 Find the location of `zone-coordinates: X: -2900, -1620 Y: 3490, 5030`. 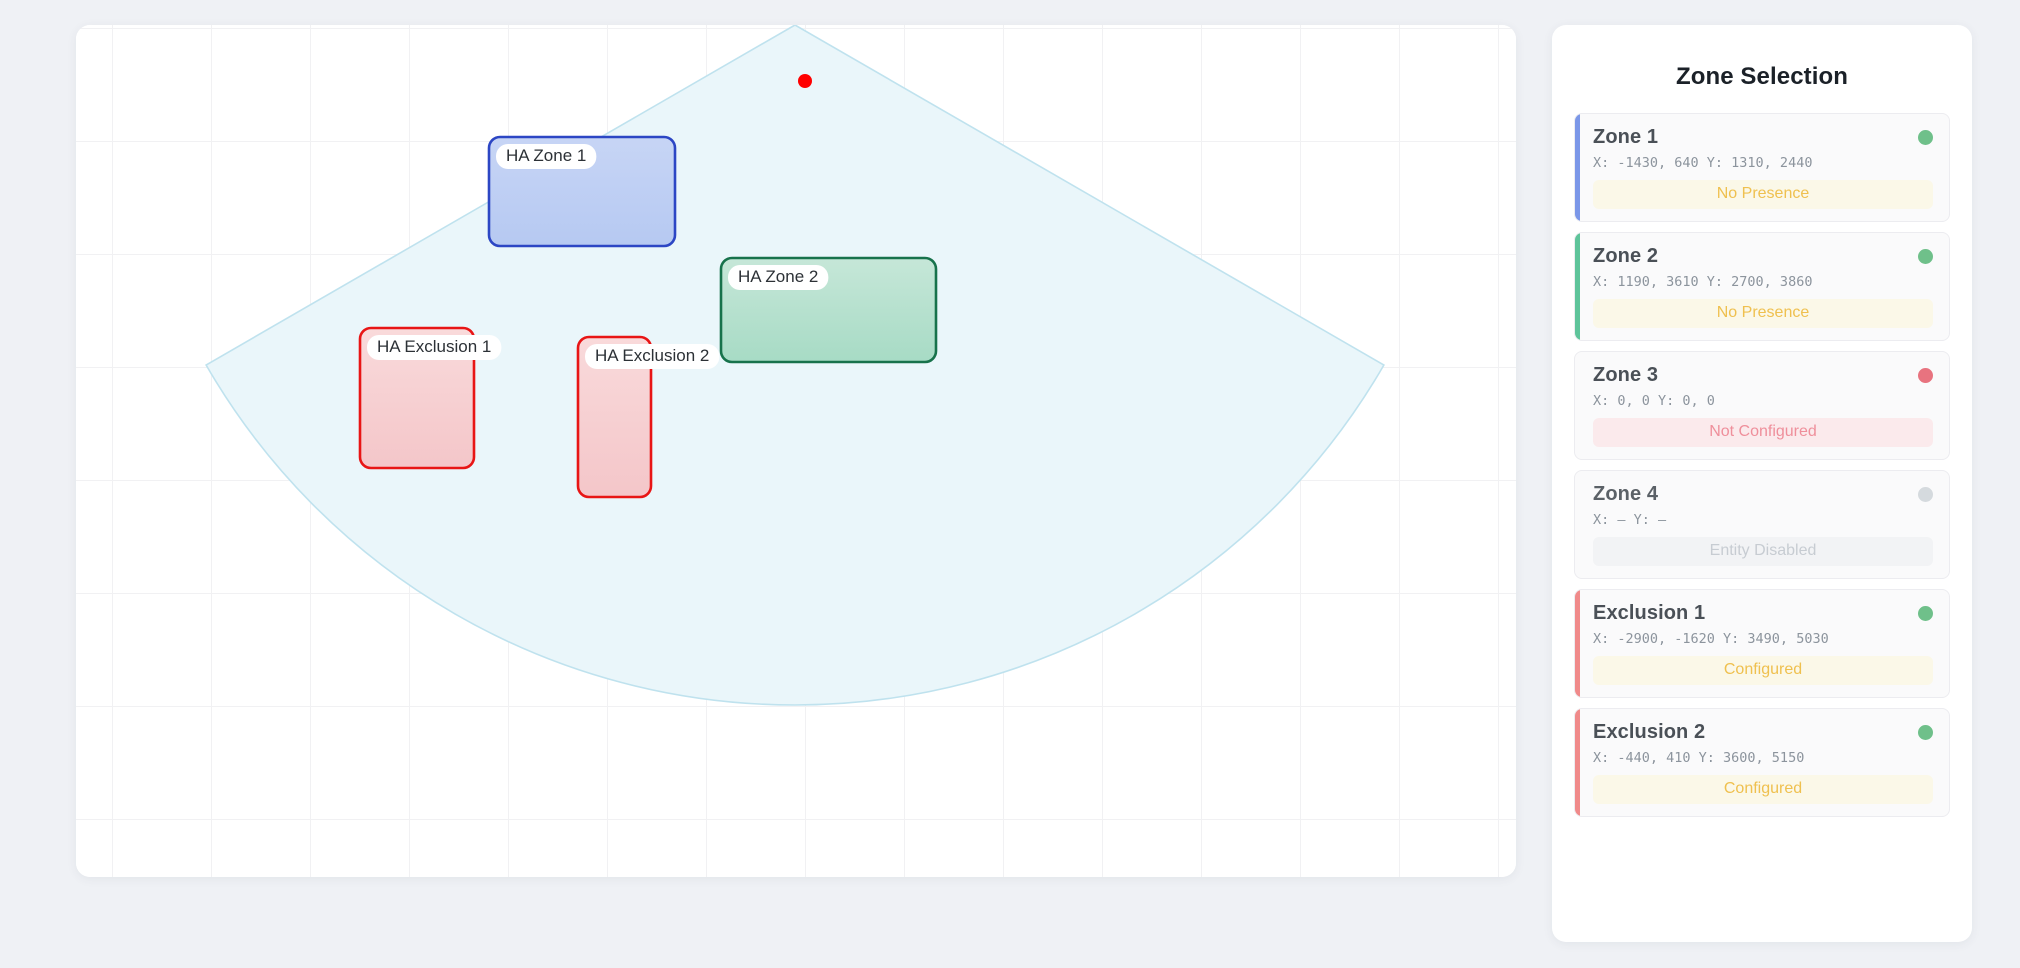

zone-coordinates: X: -2900, -1620 Y: 3490, 5030 is located at coordinates (1711, 639).